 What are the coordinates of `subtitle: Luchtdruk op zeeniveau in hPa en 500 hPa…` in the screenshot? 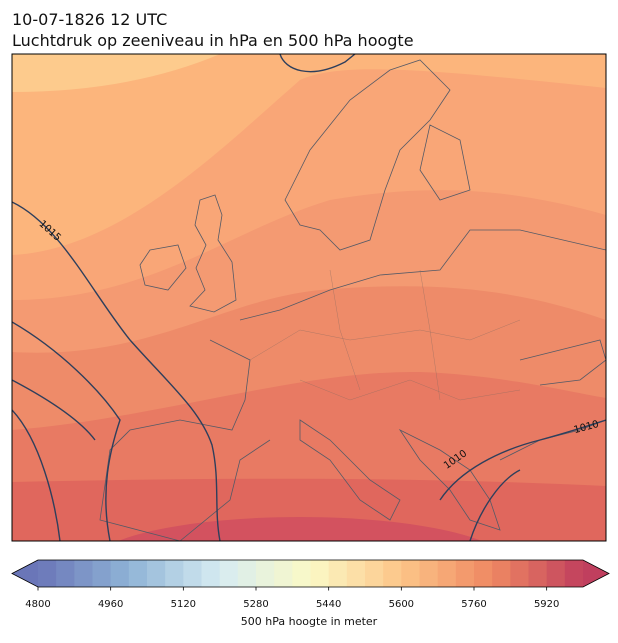 It's located at (213, 40).